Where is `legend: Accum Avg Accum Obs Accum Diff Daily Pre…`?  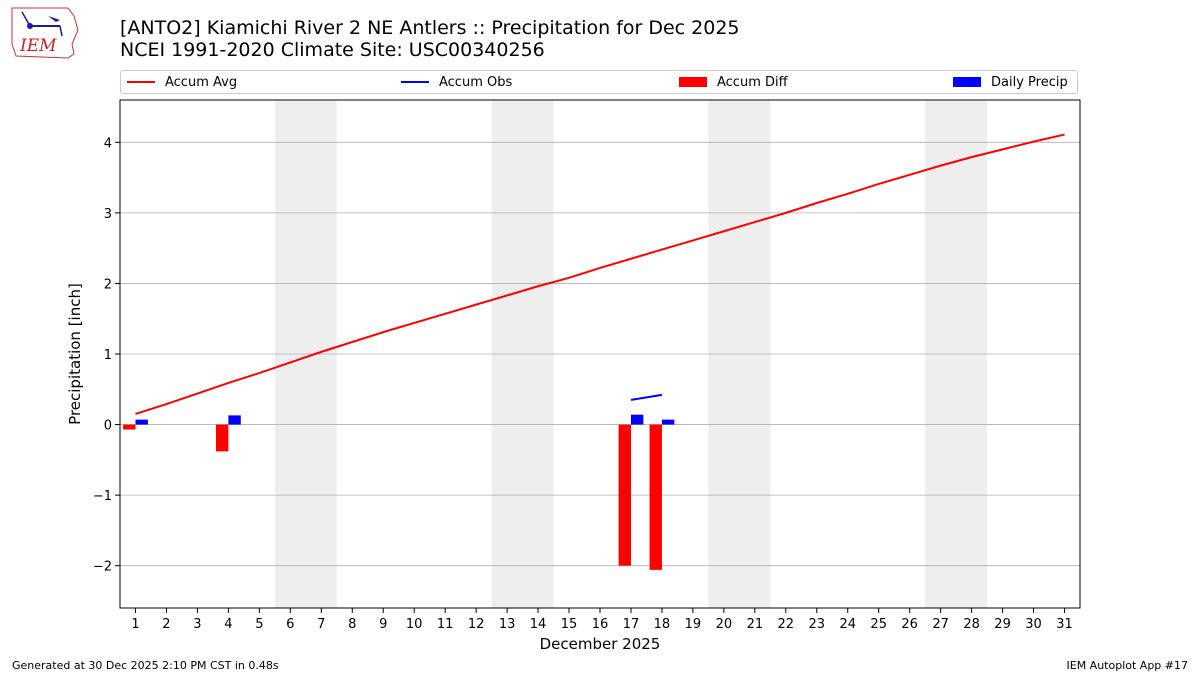
legend: Accum Avg Accum Obs Accum Diff Daily Pre… is located at coordinates (599, 82).